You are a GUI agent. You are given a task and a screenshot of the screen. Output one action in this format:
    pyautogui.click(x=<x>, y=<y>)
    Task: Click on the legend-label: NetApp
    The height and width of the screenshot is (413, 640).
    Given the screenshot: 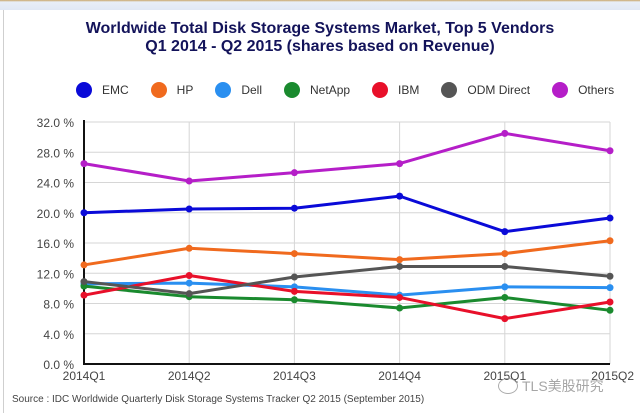 What is the action you would take?
    pyautogui.click(x=330, y=90)
    